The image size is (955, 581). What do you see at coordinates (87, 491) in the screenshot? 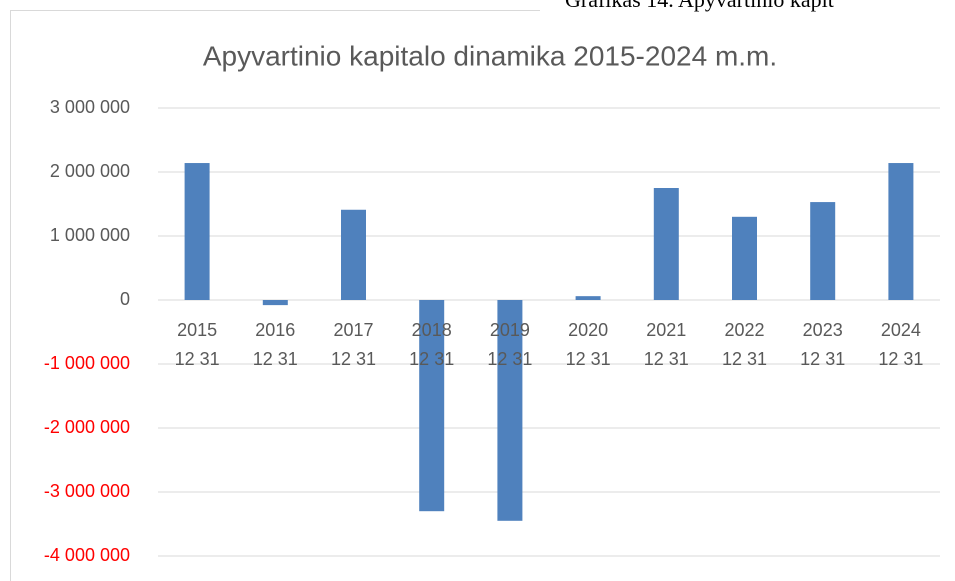
I see `y-tick-label: -3 000 000` at bounding box center [87, 491].